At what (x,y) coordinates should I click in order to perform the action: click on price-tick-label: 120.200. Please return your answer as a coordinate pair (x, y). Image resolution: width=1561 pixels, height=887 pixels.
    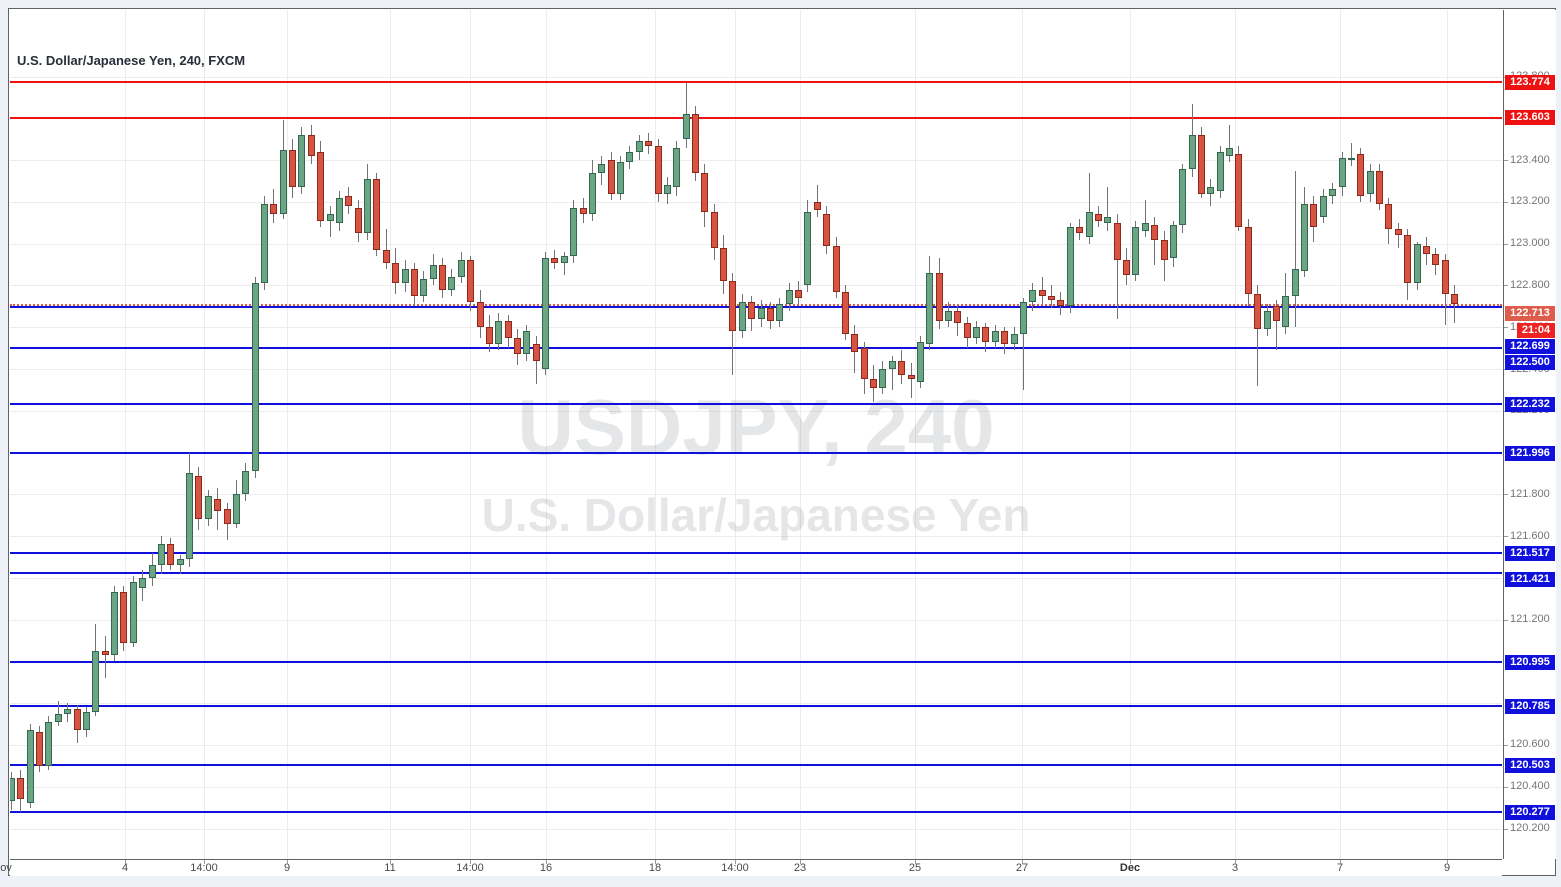
    Looking at the image, I should click on (1530, 828).